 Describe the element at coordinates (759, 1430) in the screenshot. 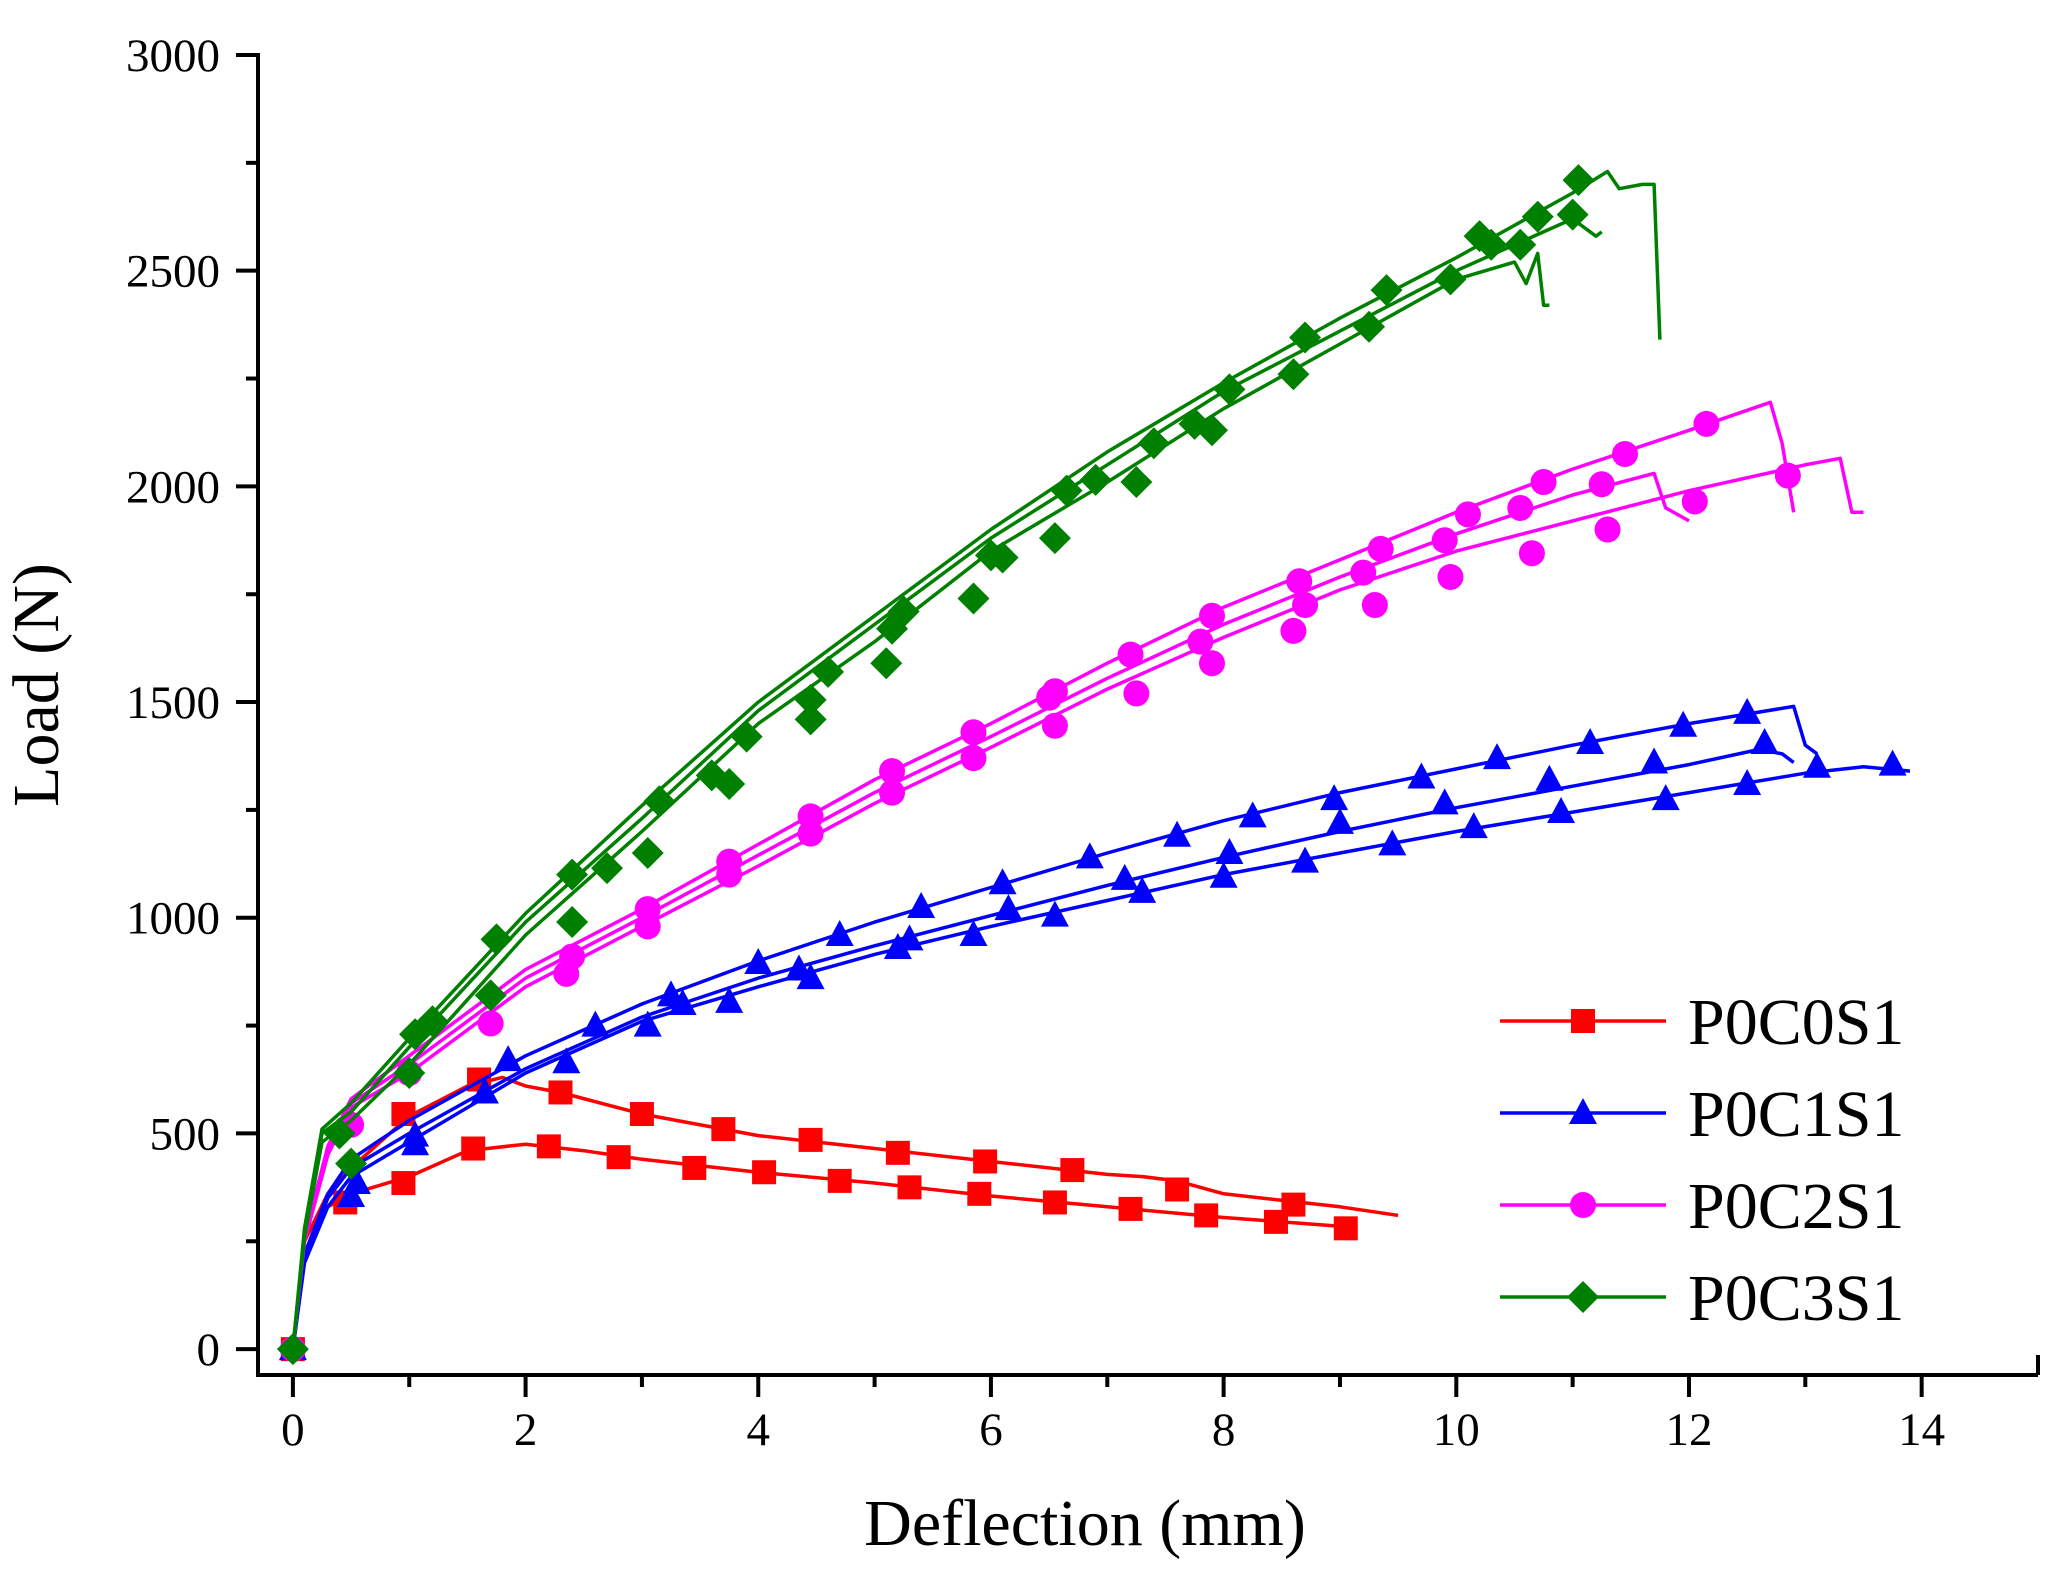

I see `x-tick-label: 4` at that location.